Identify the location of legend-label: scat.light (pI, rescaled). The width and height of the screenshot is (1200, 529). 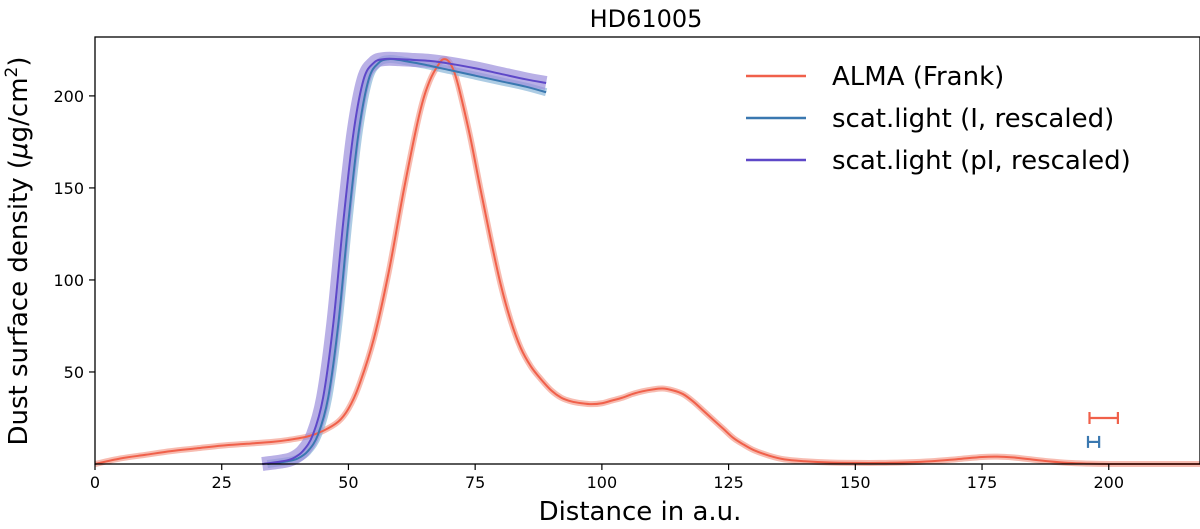
(981, 161).